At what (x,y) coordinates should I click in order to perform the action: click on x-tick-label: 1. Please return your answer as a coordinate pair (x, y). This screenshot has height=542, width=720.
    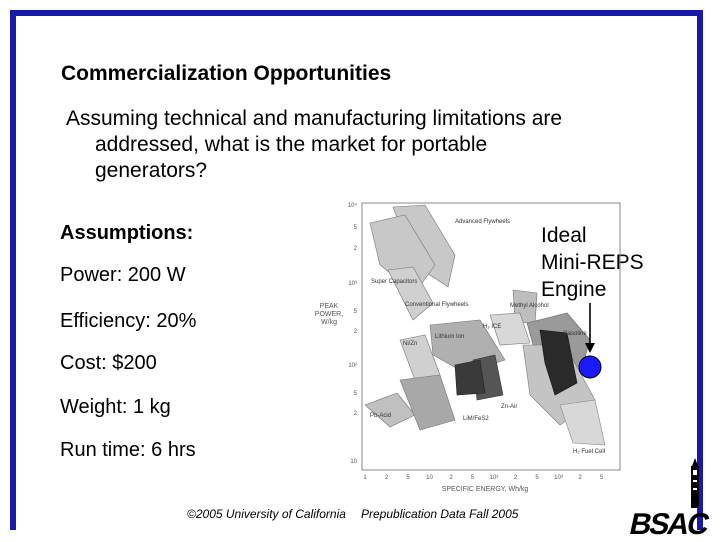
    Looking at the image, I should click on (365, 478).